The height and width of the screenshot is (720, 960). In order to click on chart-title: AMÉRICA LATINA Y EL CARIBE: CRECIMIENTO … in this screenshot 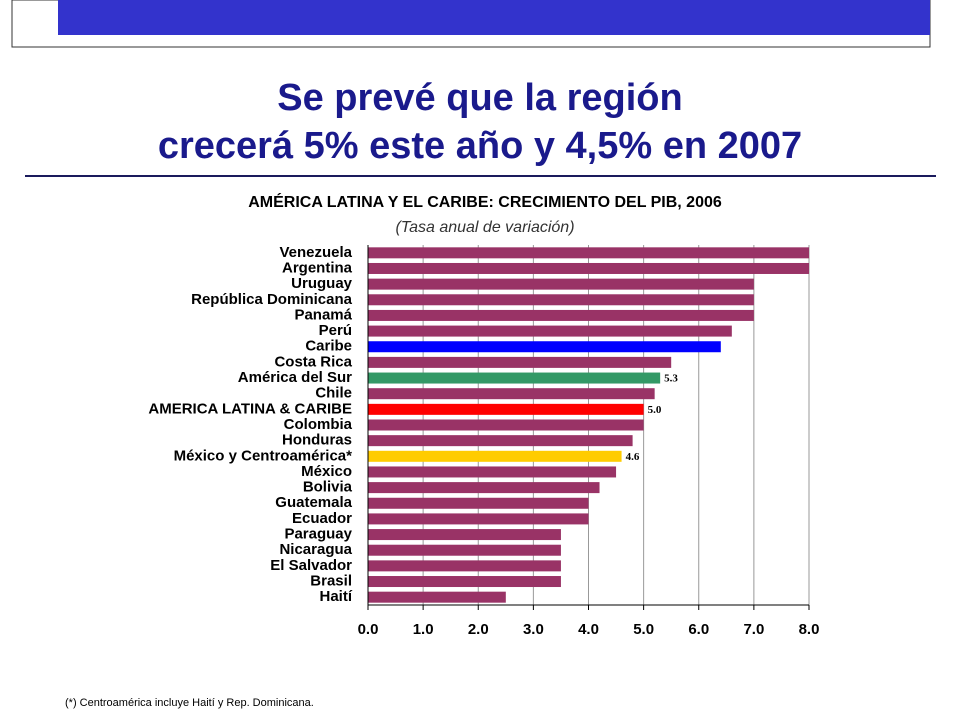, I will do `click(485, 201)`.